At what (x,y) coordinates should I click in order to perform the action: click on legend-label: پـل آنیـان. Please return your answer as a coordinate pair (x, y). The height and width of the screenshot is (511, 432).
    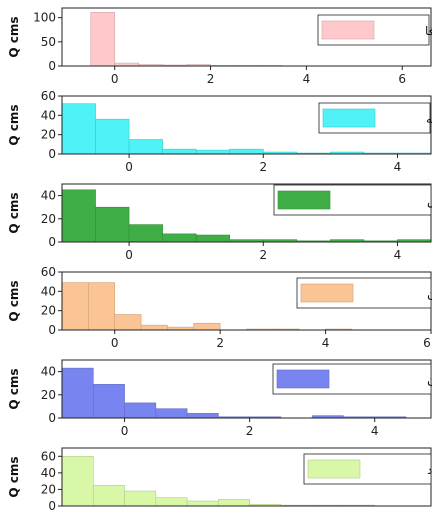
    Looking at the image, I should click on (429, 293).